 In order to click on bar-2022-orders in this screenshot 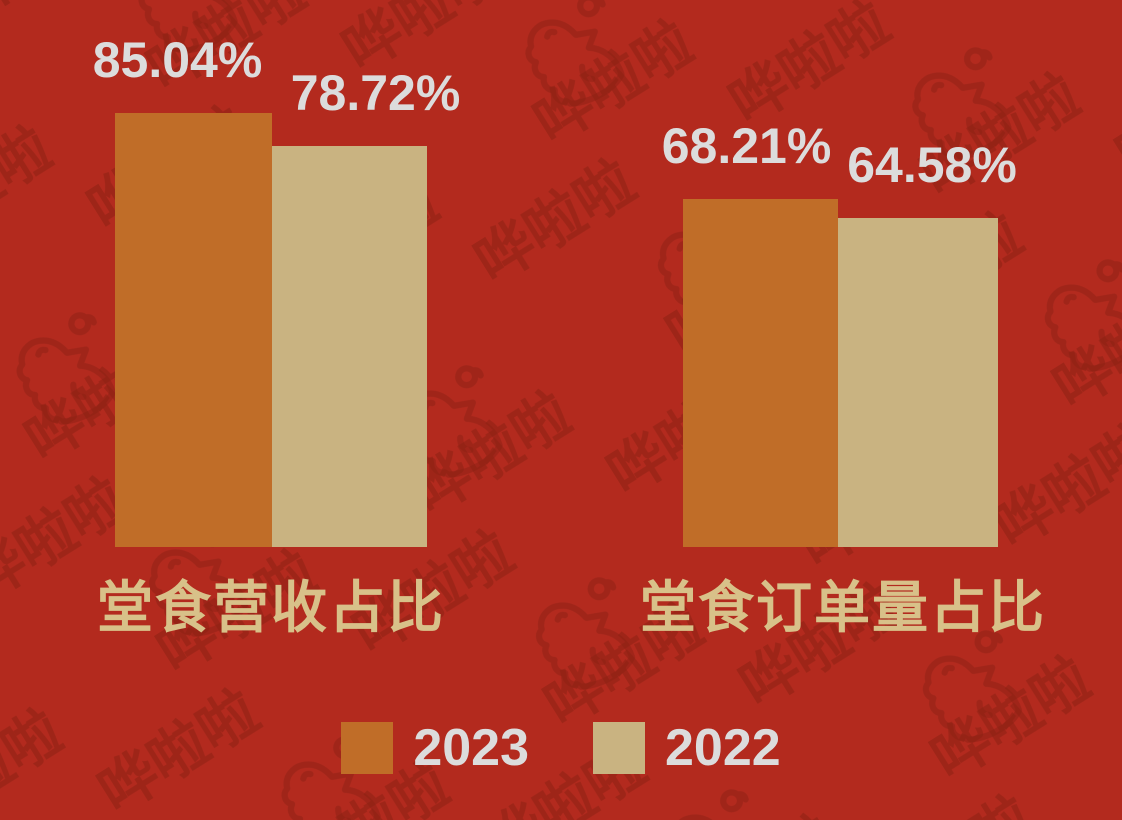, I will do `click(918, 382)`.